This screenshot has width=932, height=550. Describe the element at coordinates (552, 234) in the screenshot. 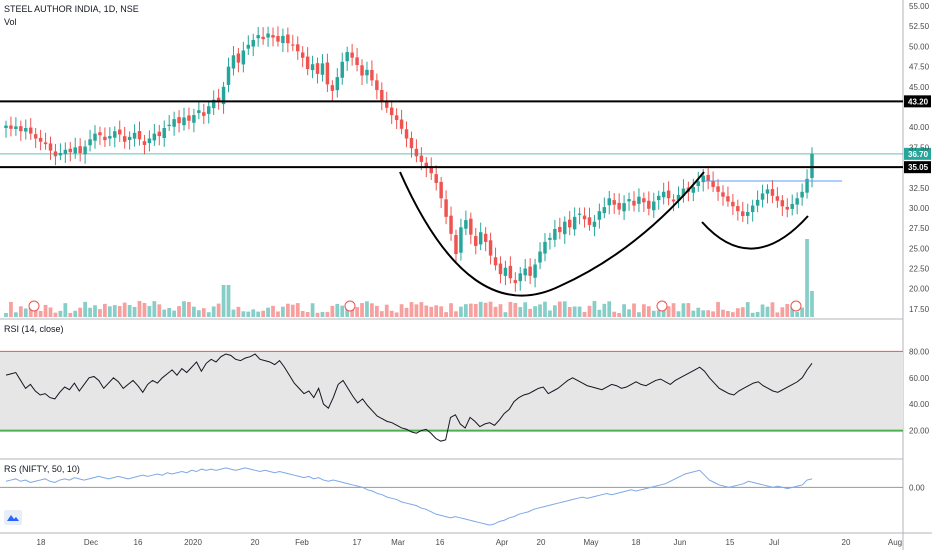

I see `cup-curve` at that location.